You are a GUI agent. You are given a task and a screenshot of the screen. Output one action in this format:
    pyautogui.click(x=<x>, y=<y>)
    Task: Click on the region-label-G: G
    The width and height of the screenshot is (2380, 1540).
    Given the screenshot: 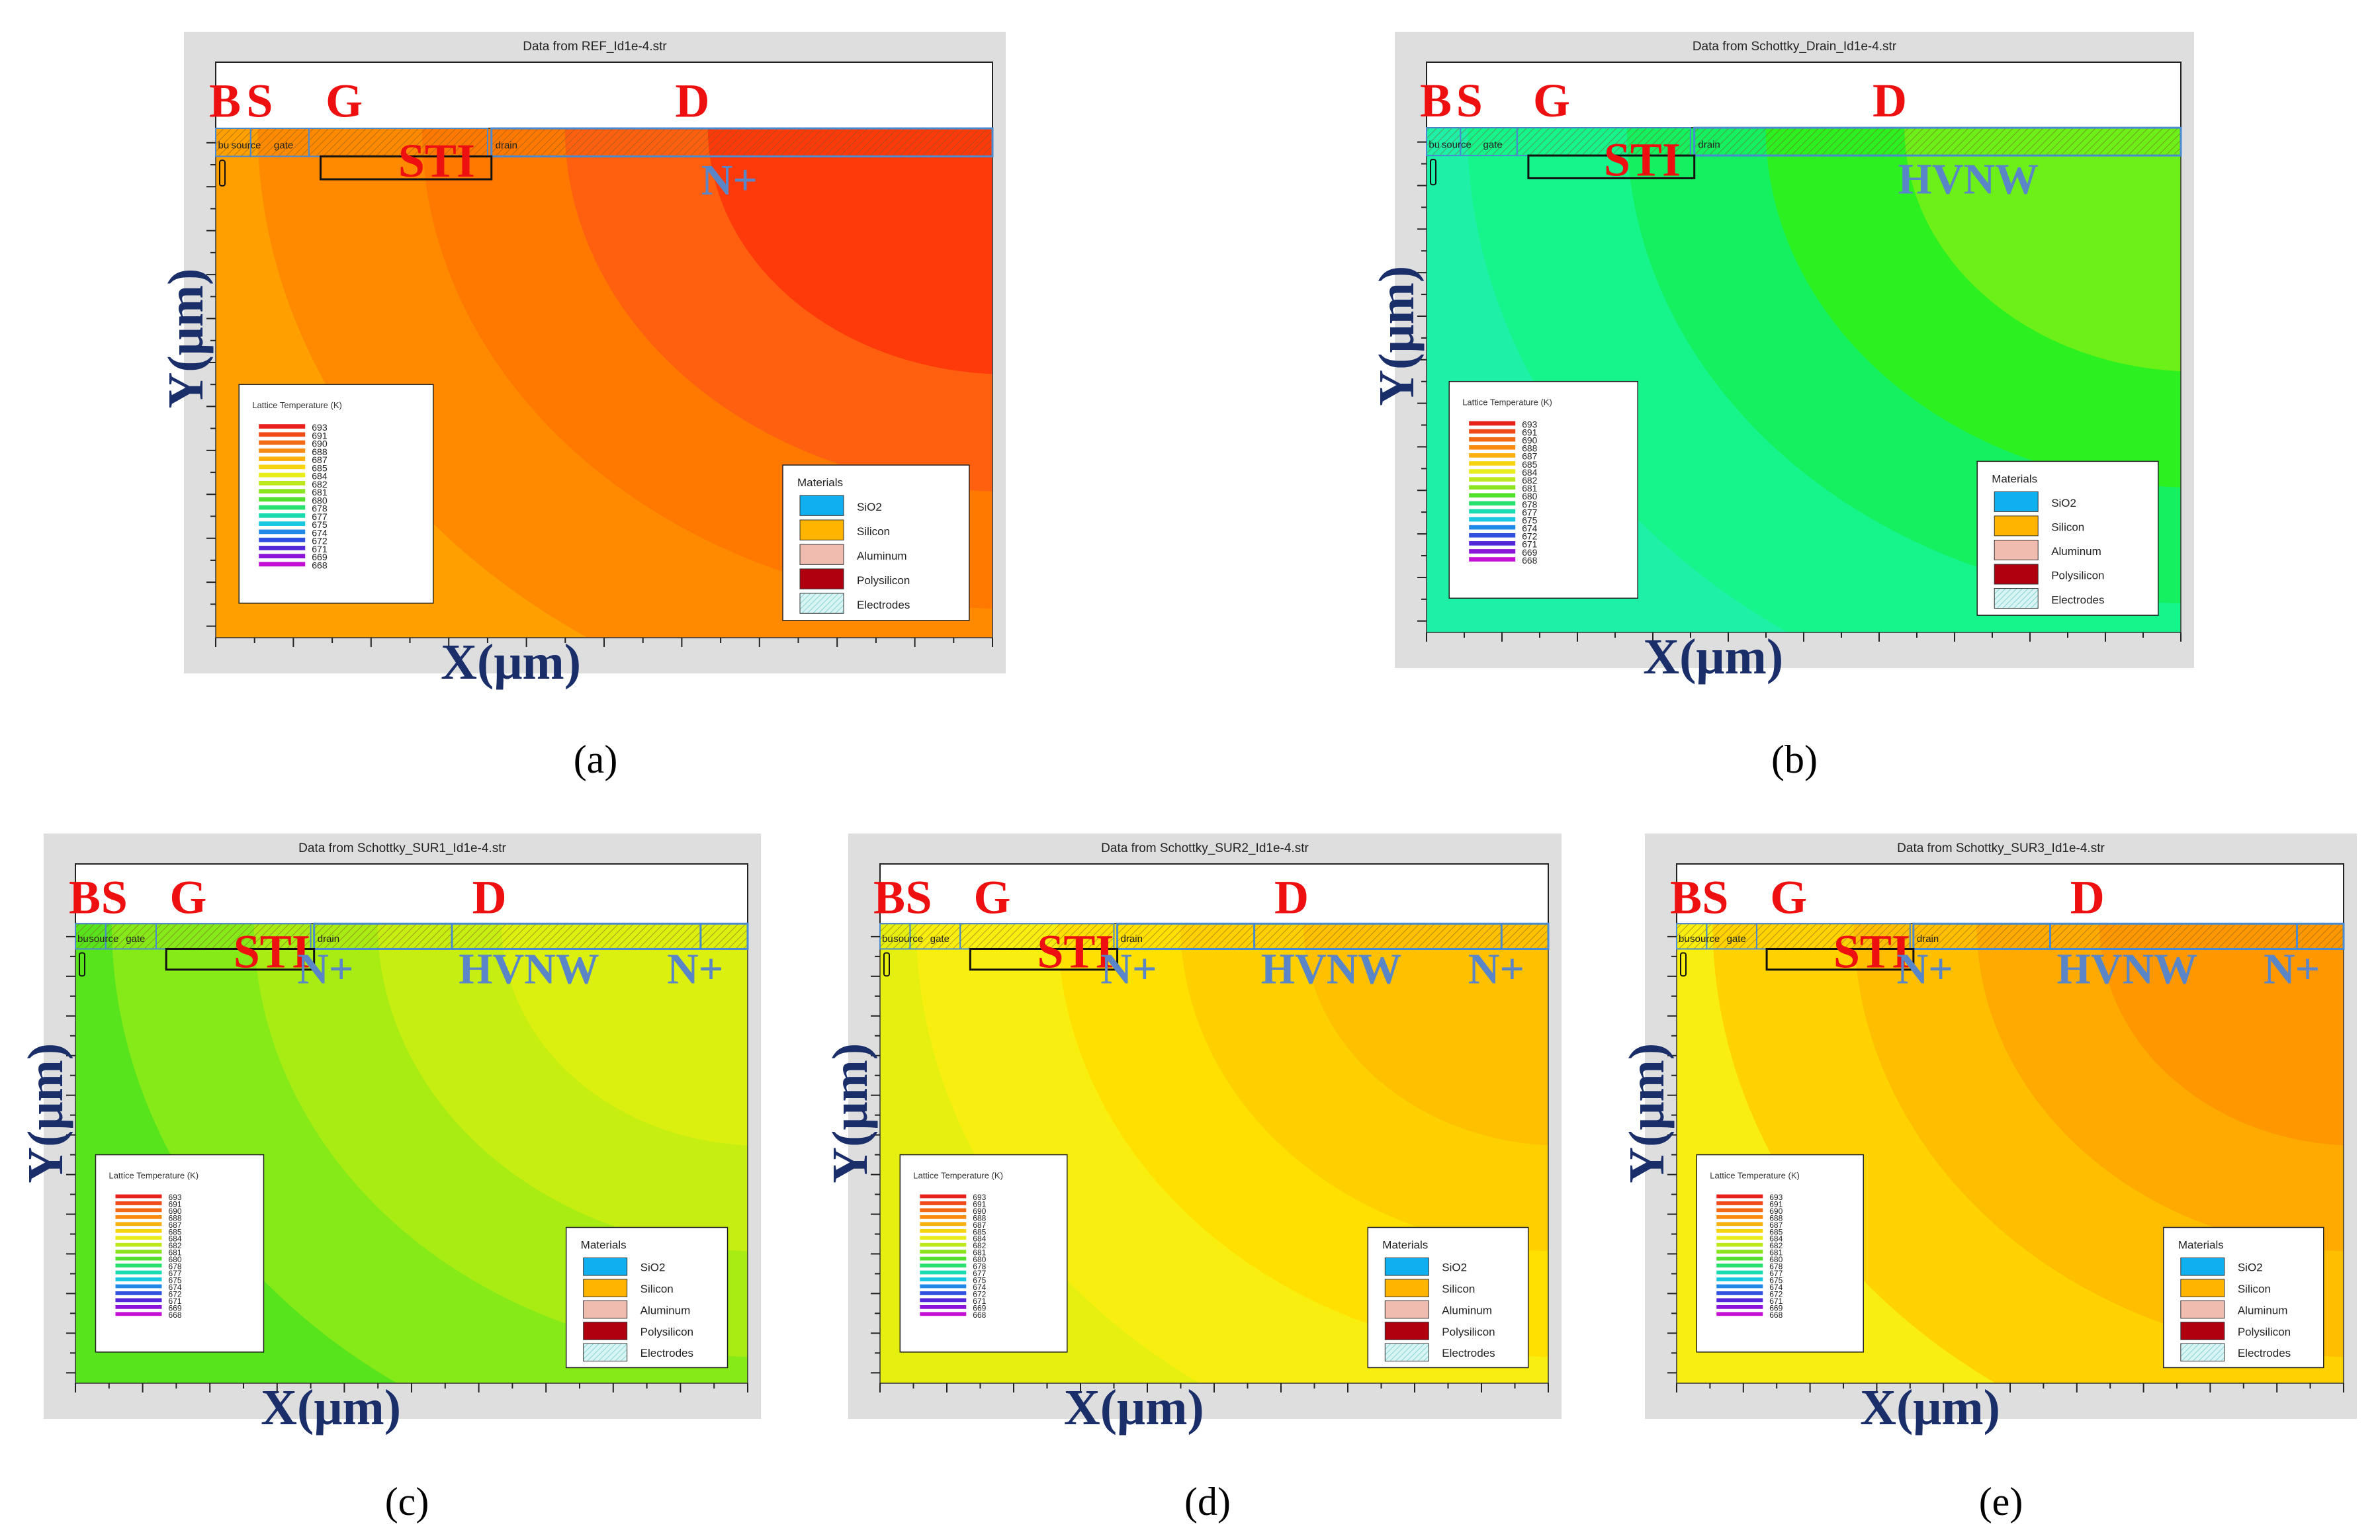 What is the action you would take?
    pyautogui.click(x=1551, y=100)
    